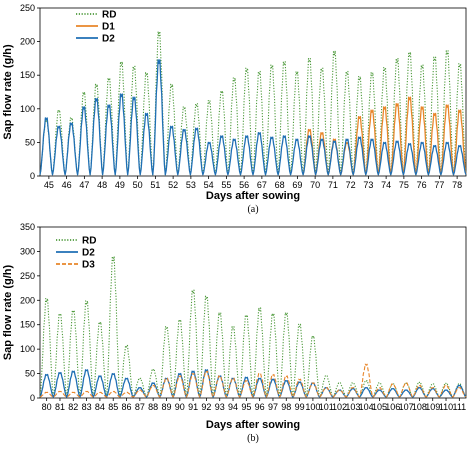 Image resolution: width=474 pixels, height=449 pixels. What do you see at coordinates (209, 185) in the screenshot?
I see `x-tick-label: 54` at bounding box center [209, 185].